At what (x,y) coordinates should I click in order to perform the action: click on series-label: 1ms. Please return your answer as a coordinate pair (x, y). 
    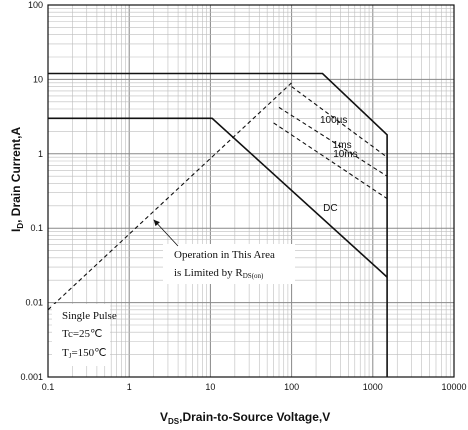
    Looking at the image, I should click on (342, 145).